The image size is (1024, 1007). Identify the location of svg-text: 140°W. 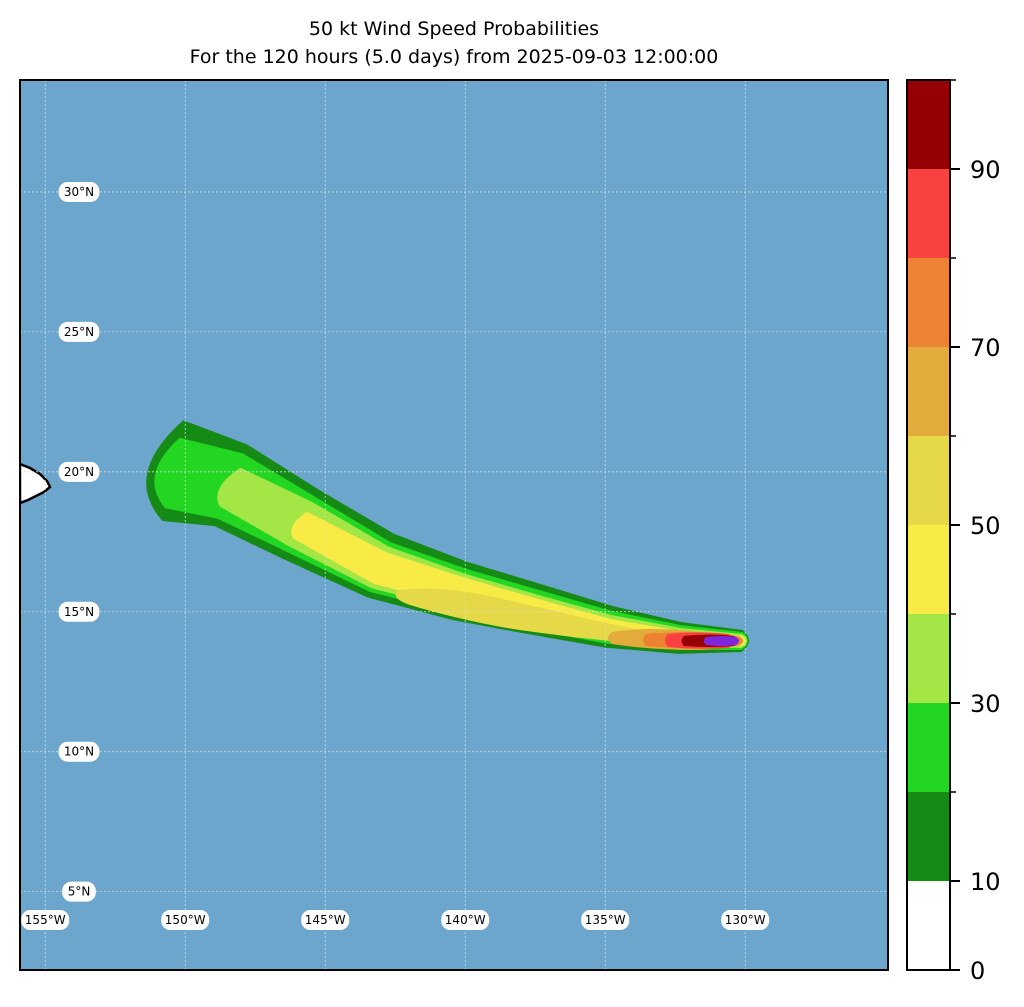
(465, 920).